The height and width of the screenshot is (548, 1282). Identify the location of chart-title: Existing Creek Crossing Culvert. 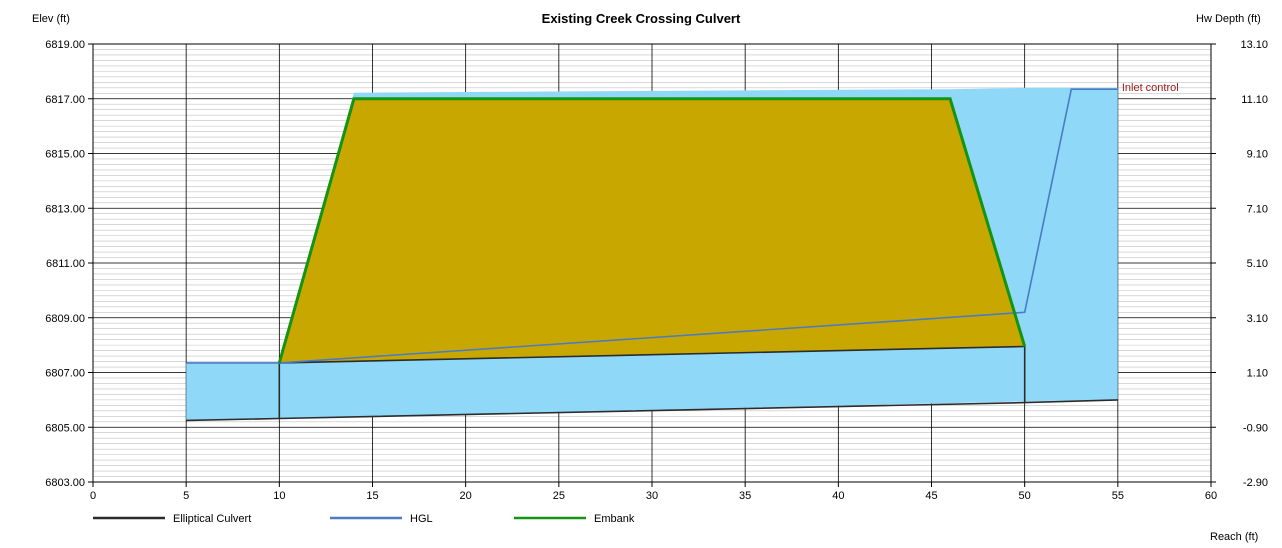
(641, 18).